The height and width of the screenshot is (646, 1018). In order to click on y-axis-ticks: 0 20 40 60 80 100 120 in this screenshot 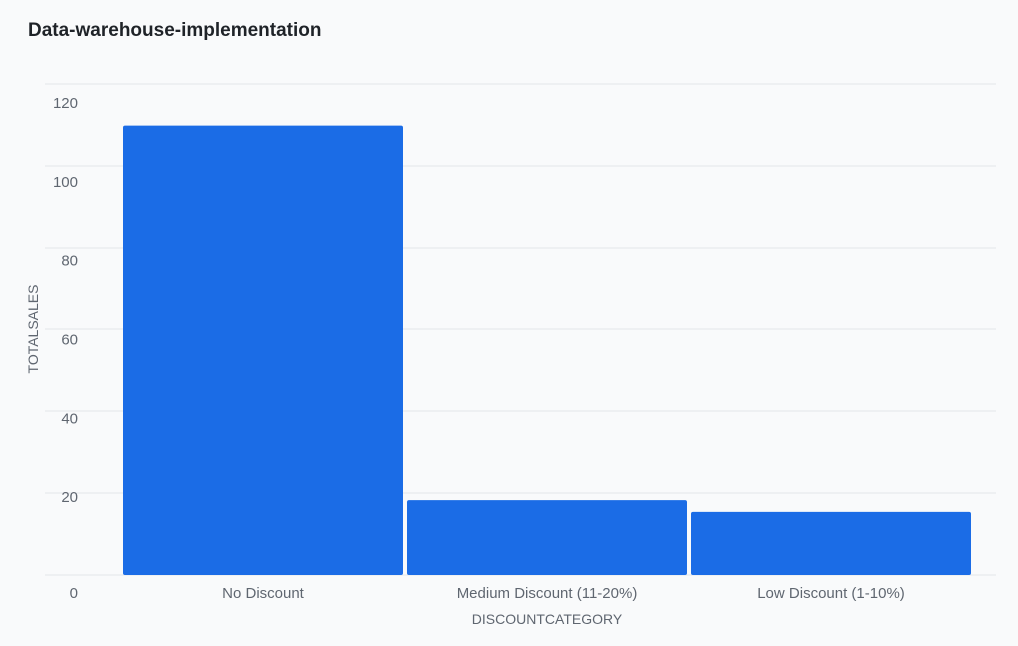, I will do `click(65, 348)`.